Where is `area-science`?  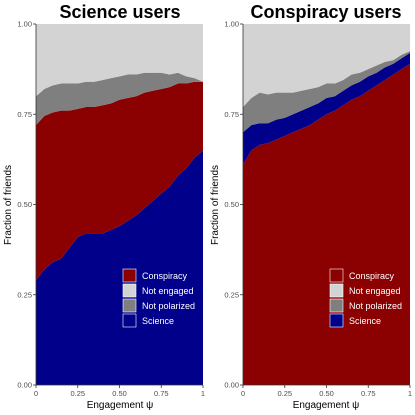
area-science is located at coordinates (326, 108).